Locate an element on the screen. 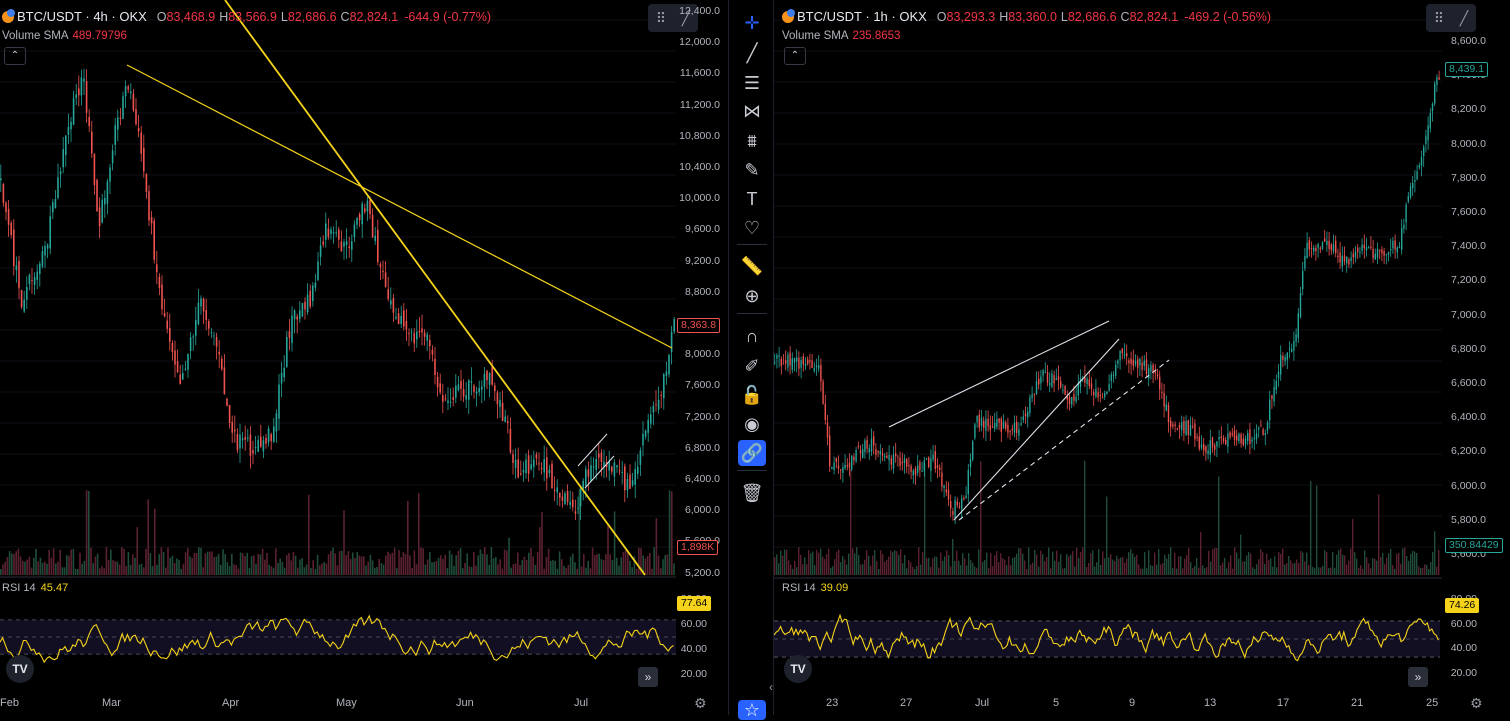  collapse-toolbar-icon: ‹ is located at coordinates (771, 687).